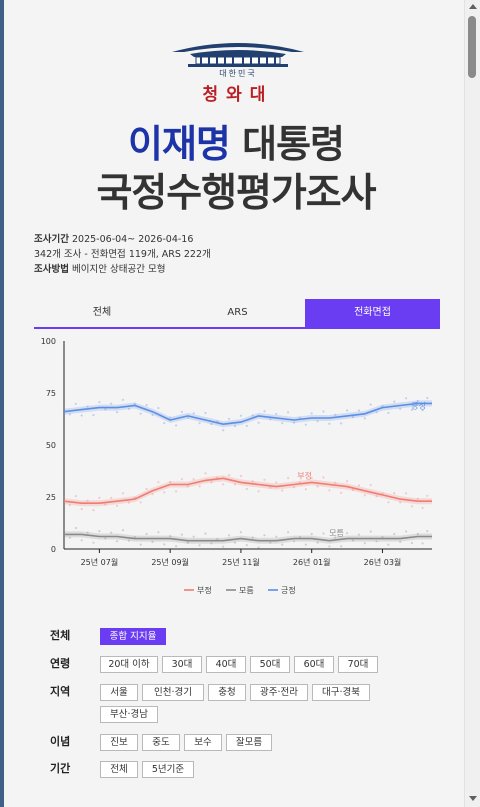 This screenshot has height=807, width=480. What do you see at coordinates (113, 238) in the screenshot?
I see `survey-period: 조사기간 2025-06-04~ 2026-04-16` at bounding box center [113, 238].